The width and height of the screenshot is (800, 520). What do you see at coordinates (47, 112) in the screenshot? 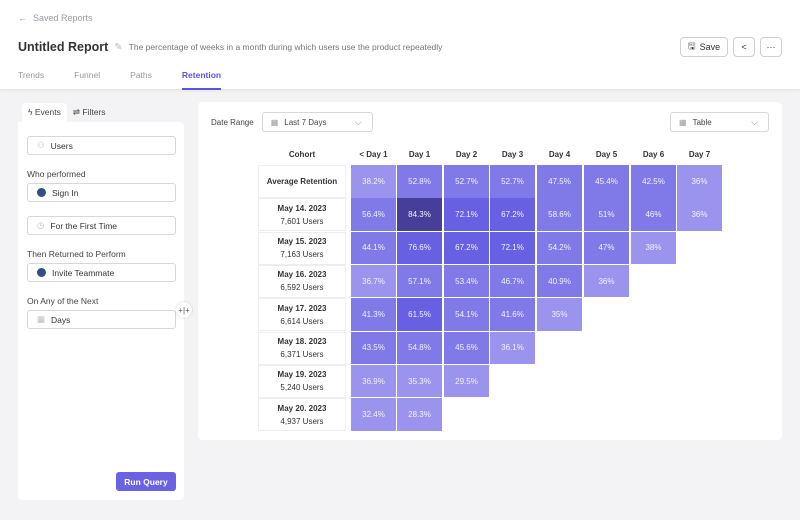
I see `events-label: Events` at bounding box center [47, 112].